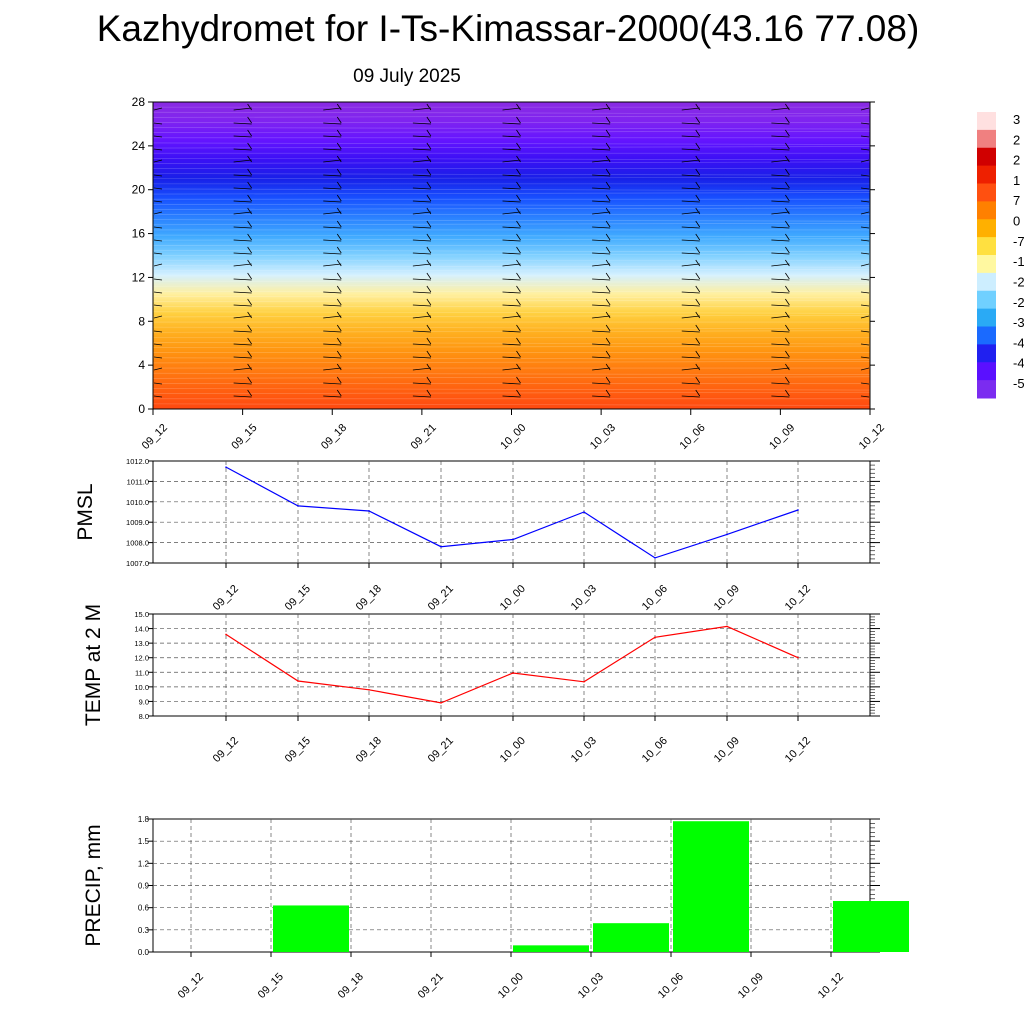 The width and height of the screenshot is (1024, 1024). Describe the element at coordinates (780, 250) in the screenshot. I see `wind-barb-column` at that location.